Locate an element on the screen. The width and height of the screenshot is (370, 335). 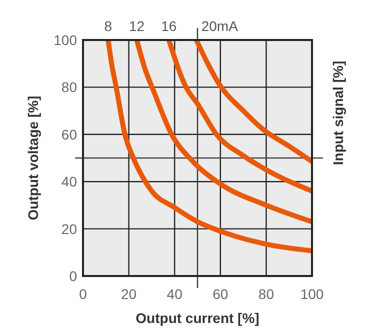
x-tick-label: 0 is located at coordinates (83, 294).